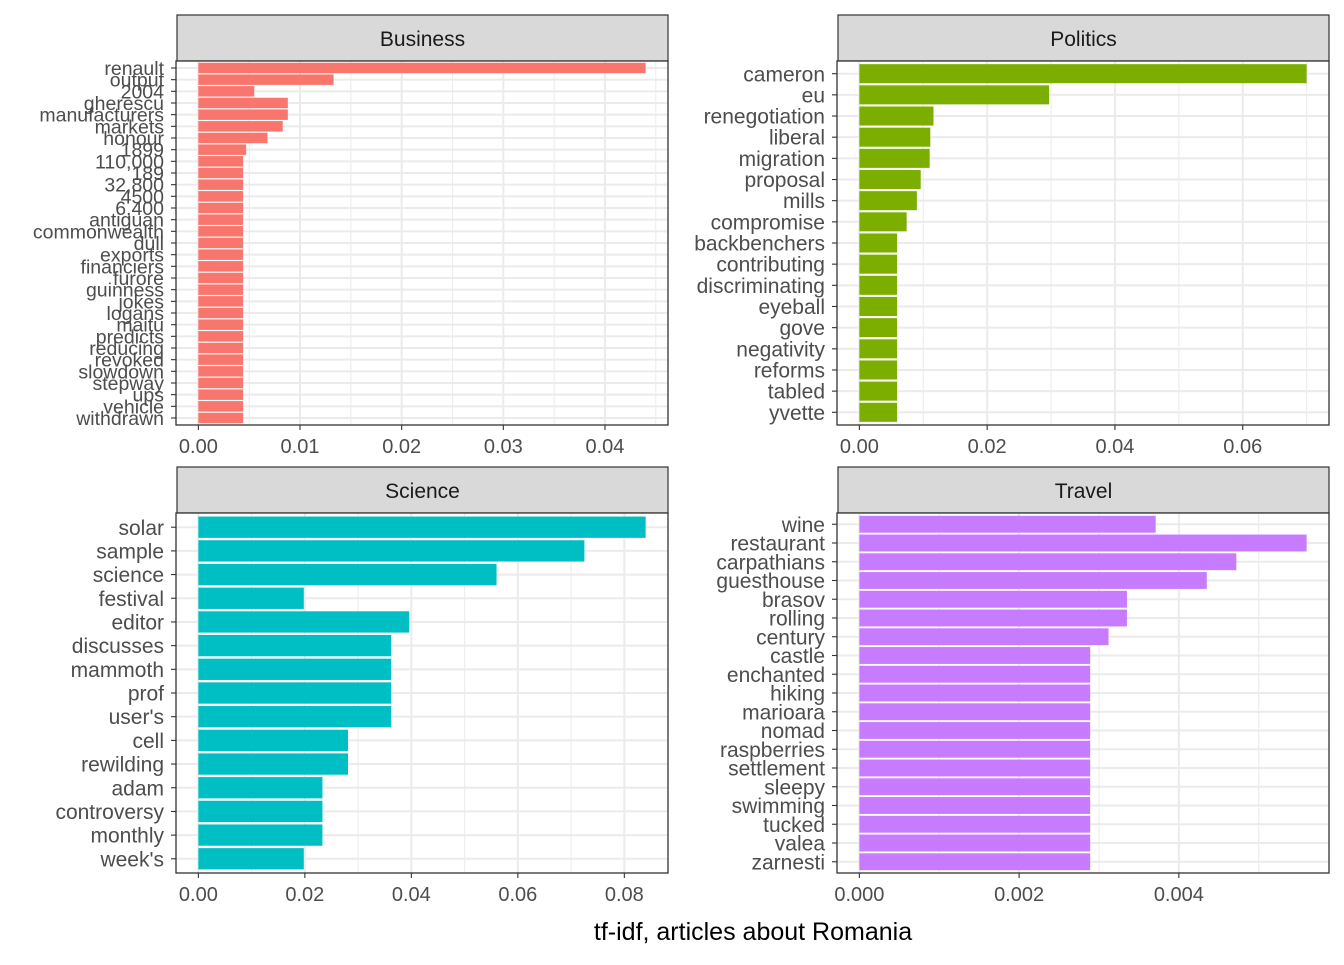  What do you see at coordinates (422, 68) in the screenshot?
I see `bar-renault` at bounding box center [422, 68].